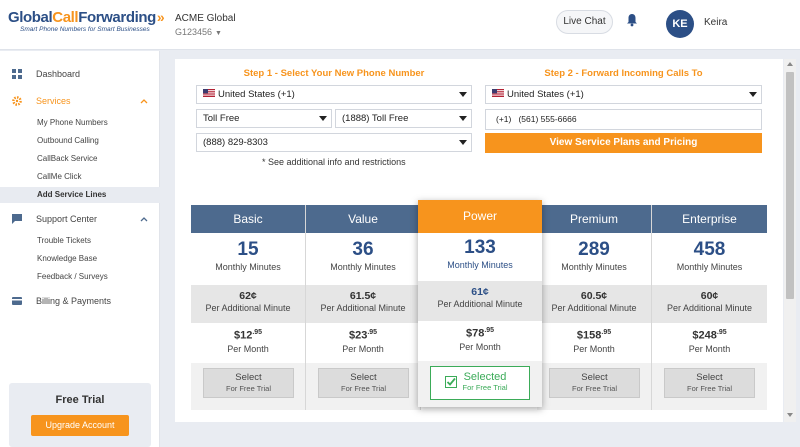  Describe the element at coordinates (64, 240) in the screenshot. I see `sidebar-item-trouble-tickets: Trouble Tickets` at that location.